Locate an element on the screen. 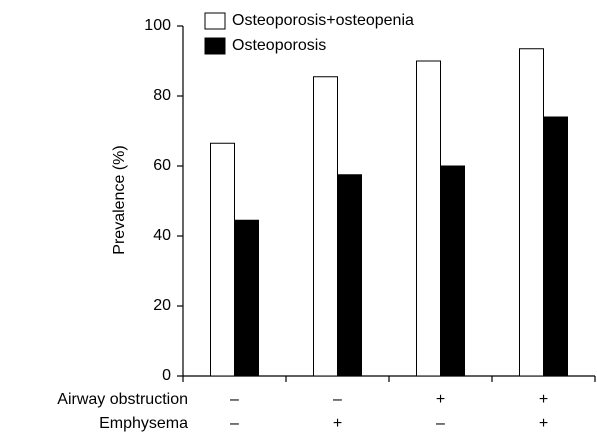 Image resolution: width=597 pixels, height=437 pixels. y-tick-label: 60 is located at coordinates (162, 165).